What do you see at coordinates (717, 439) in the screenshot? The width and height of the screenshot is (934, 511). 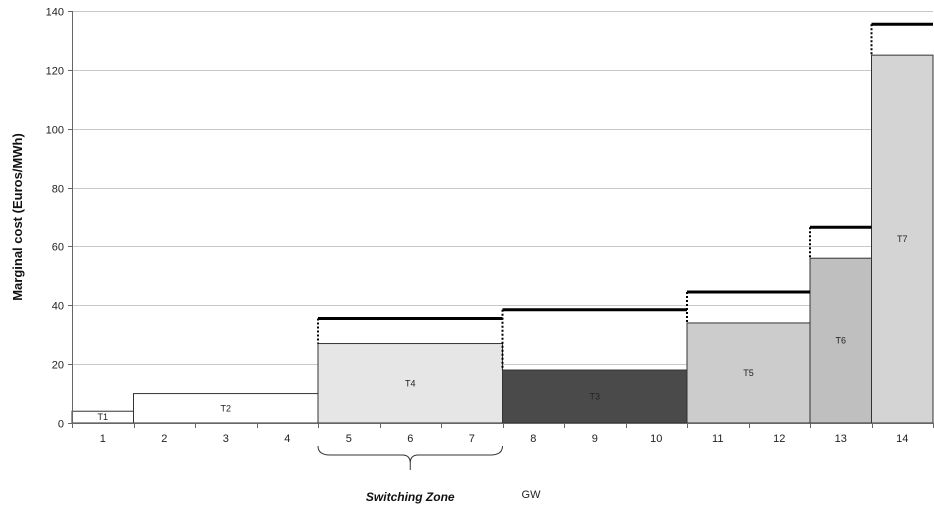 I see `x-tick-label: 11` at bounding box center [717, 439].